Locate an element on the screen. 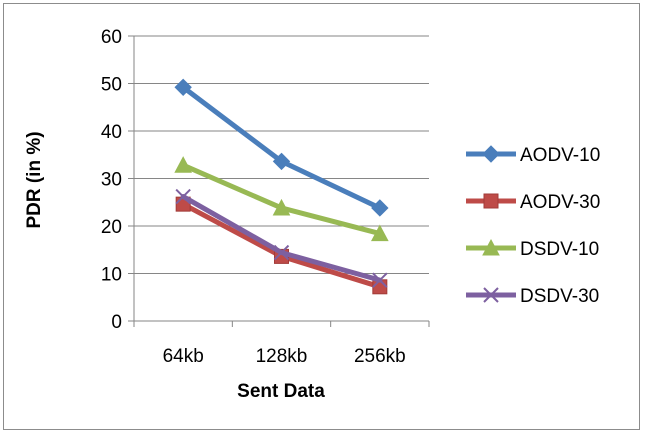 This screenshot has width=645, height=436. y-axis-title: PDR (in %) is located at coordinates (34, 179).